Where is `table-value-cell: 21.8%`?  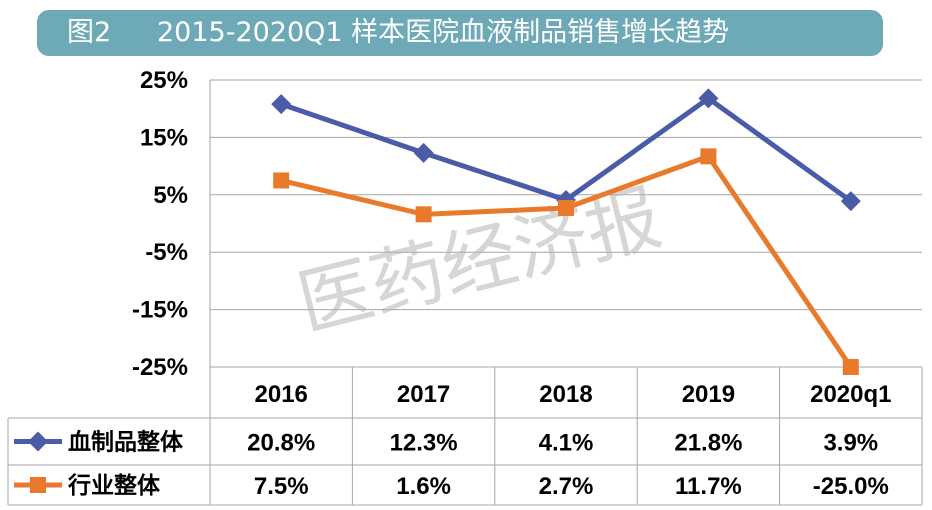
table-value-cell: 21.8% is located at coordinates (708, 443).